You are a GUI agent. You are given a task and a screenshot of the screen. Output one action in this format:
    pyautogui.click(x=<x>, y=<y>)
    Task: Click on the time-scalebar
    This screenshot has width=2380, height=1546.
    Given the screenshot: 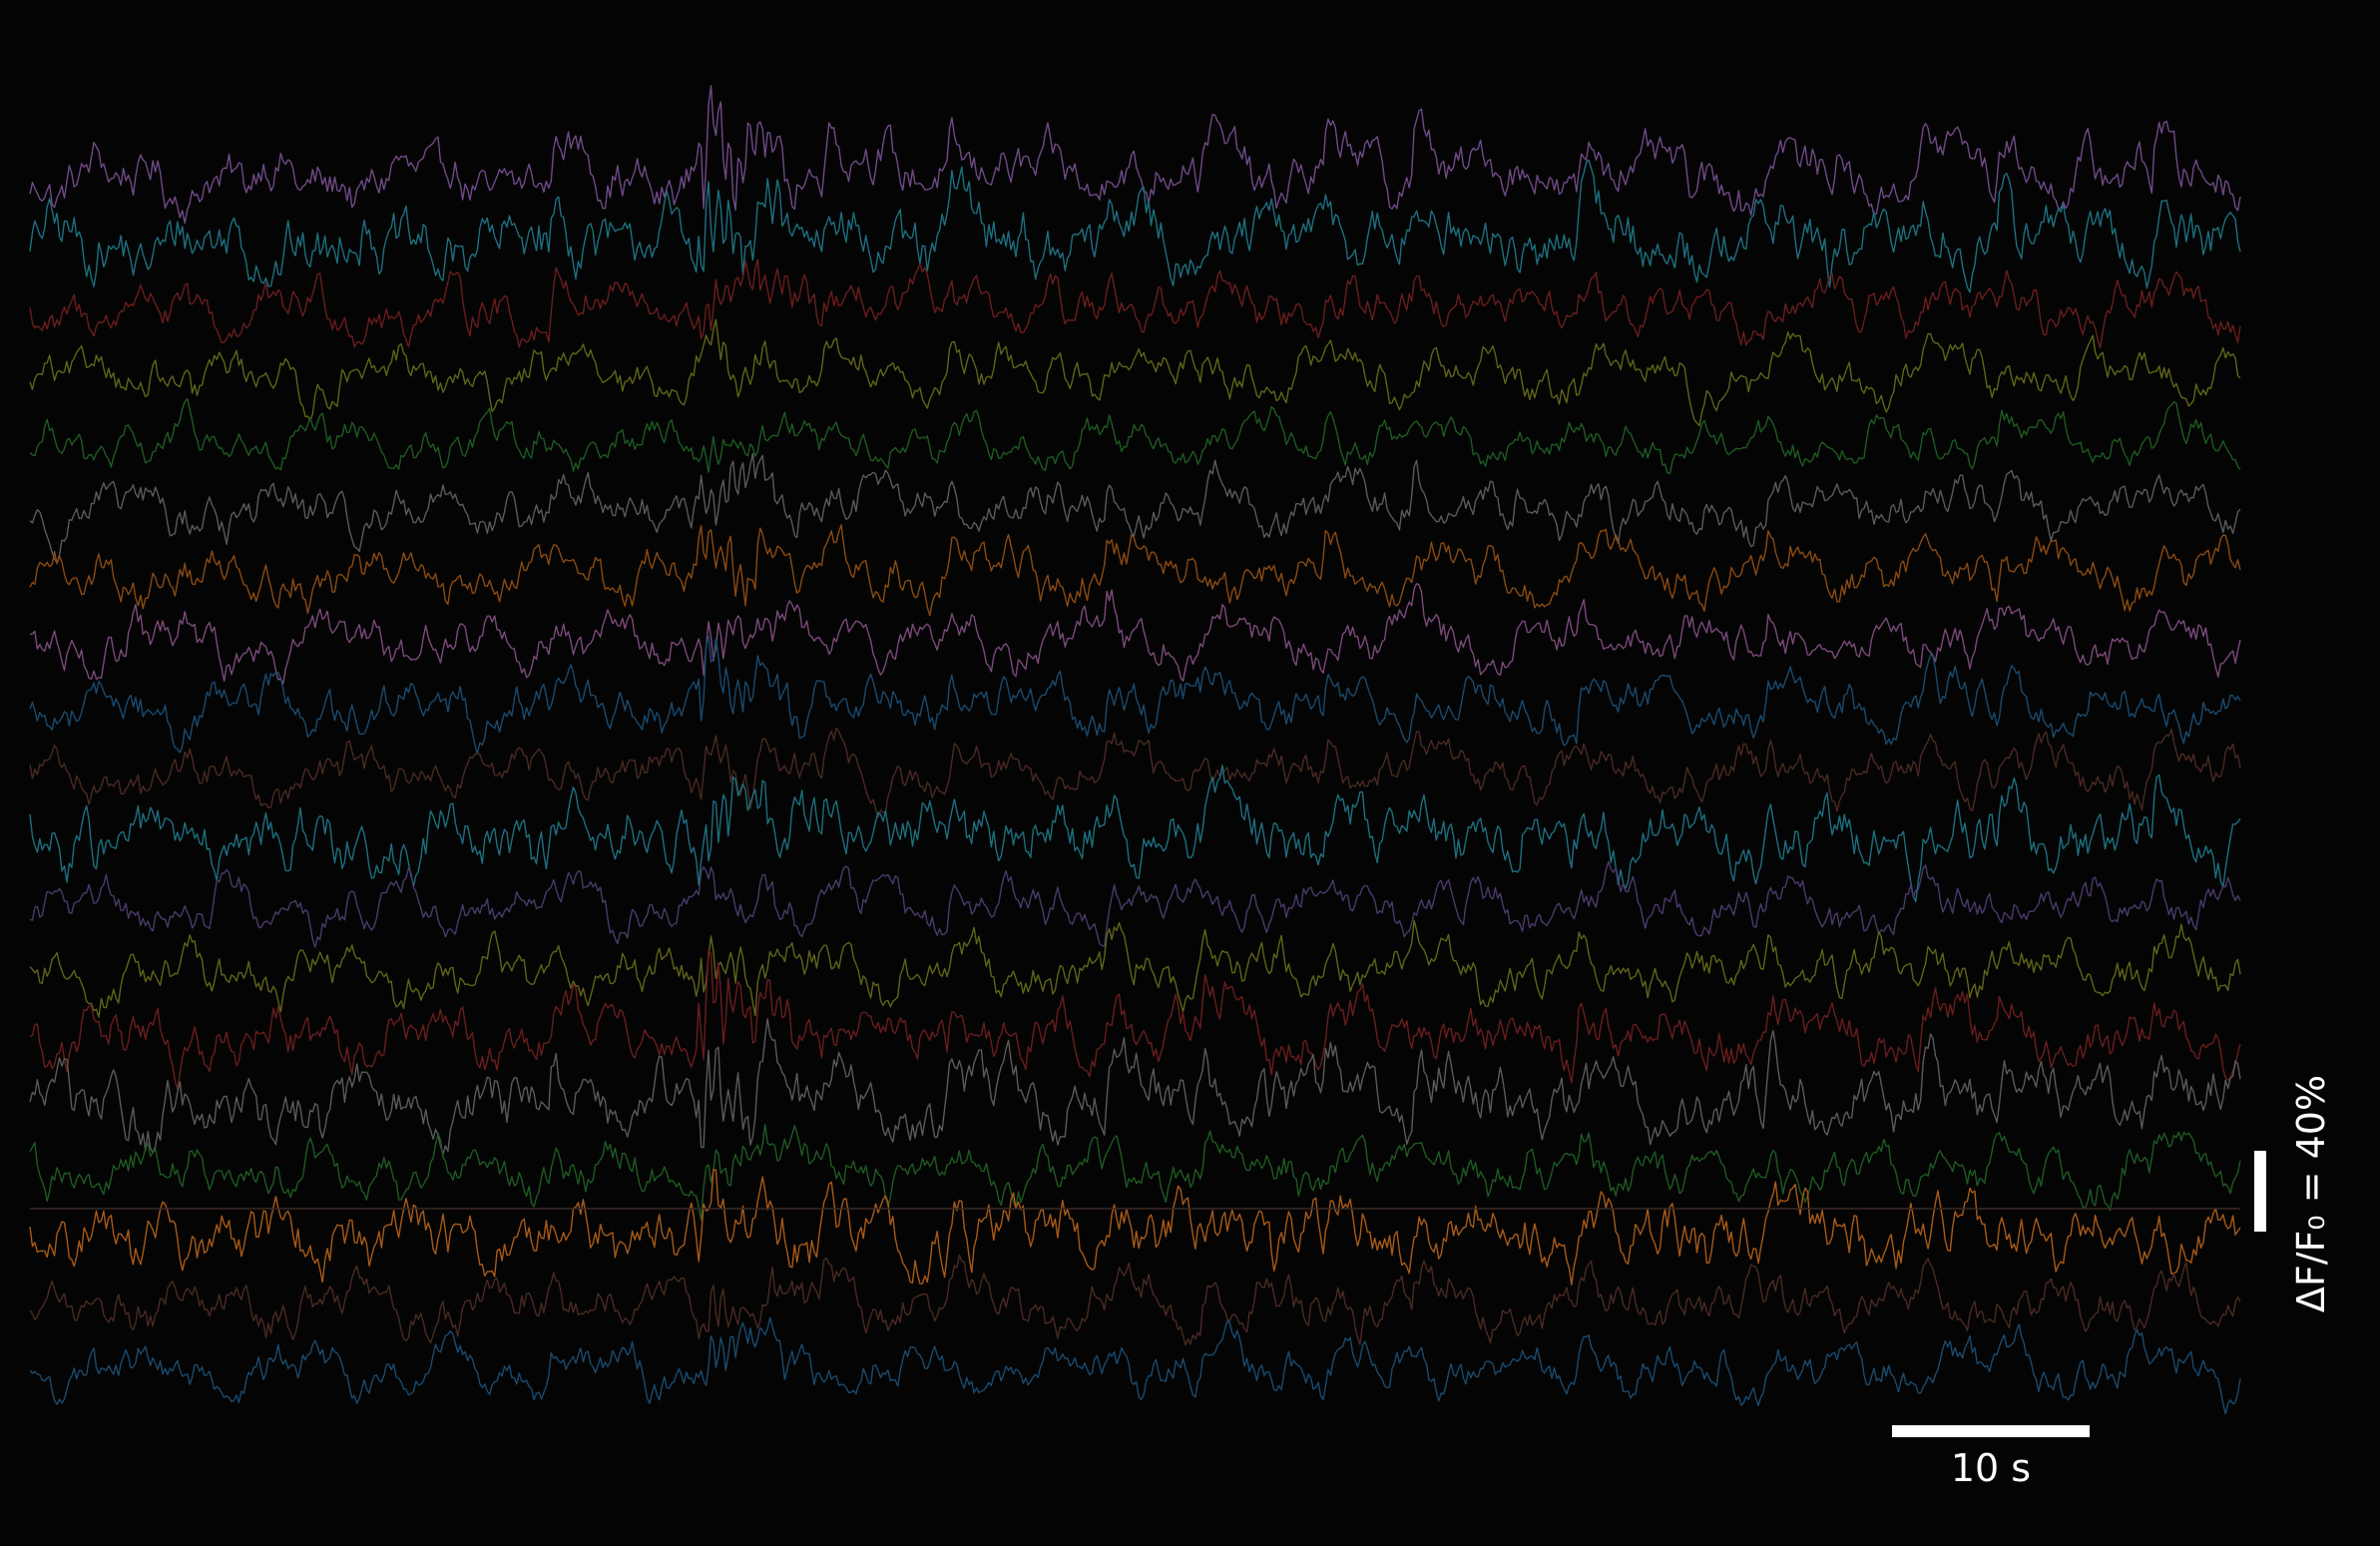 What is the action you would take?
    pyautogui.click(x=1991, y=1431)
    